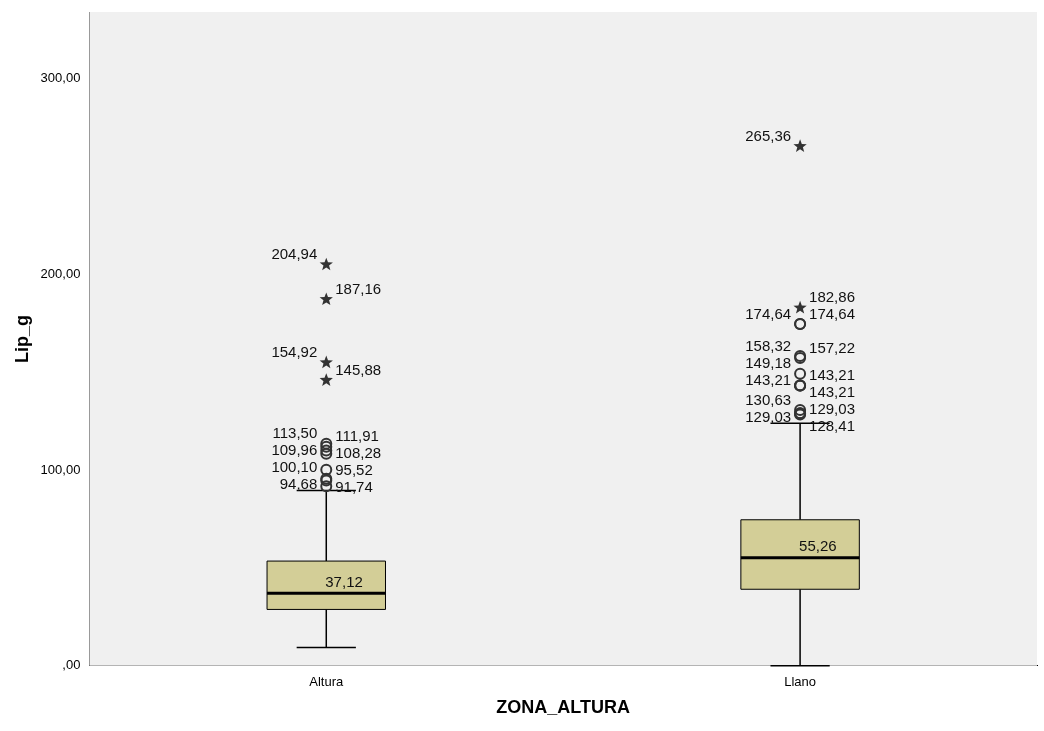  Describe the element at coordinates (294, 254) in the screenshot. I see `data-label: 204,94` at that location.